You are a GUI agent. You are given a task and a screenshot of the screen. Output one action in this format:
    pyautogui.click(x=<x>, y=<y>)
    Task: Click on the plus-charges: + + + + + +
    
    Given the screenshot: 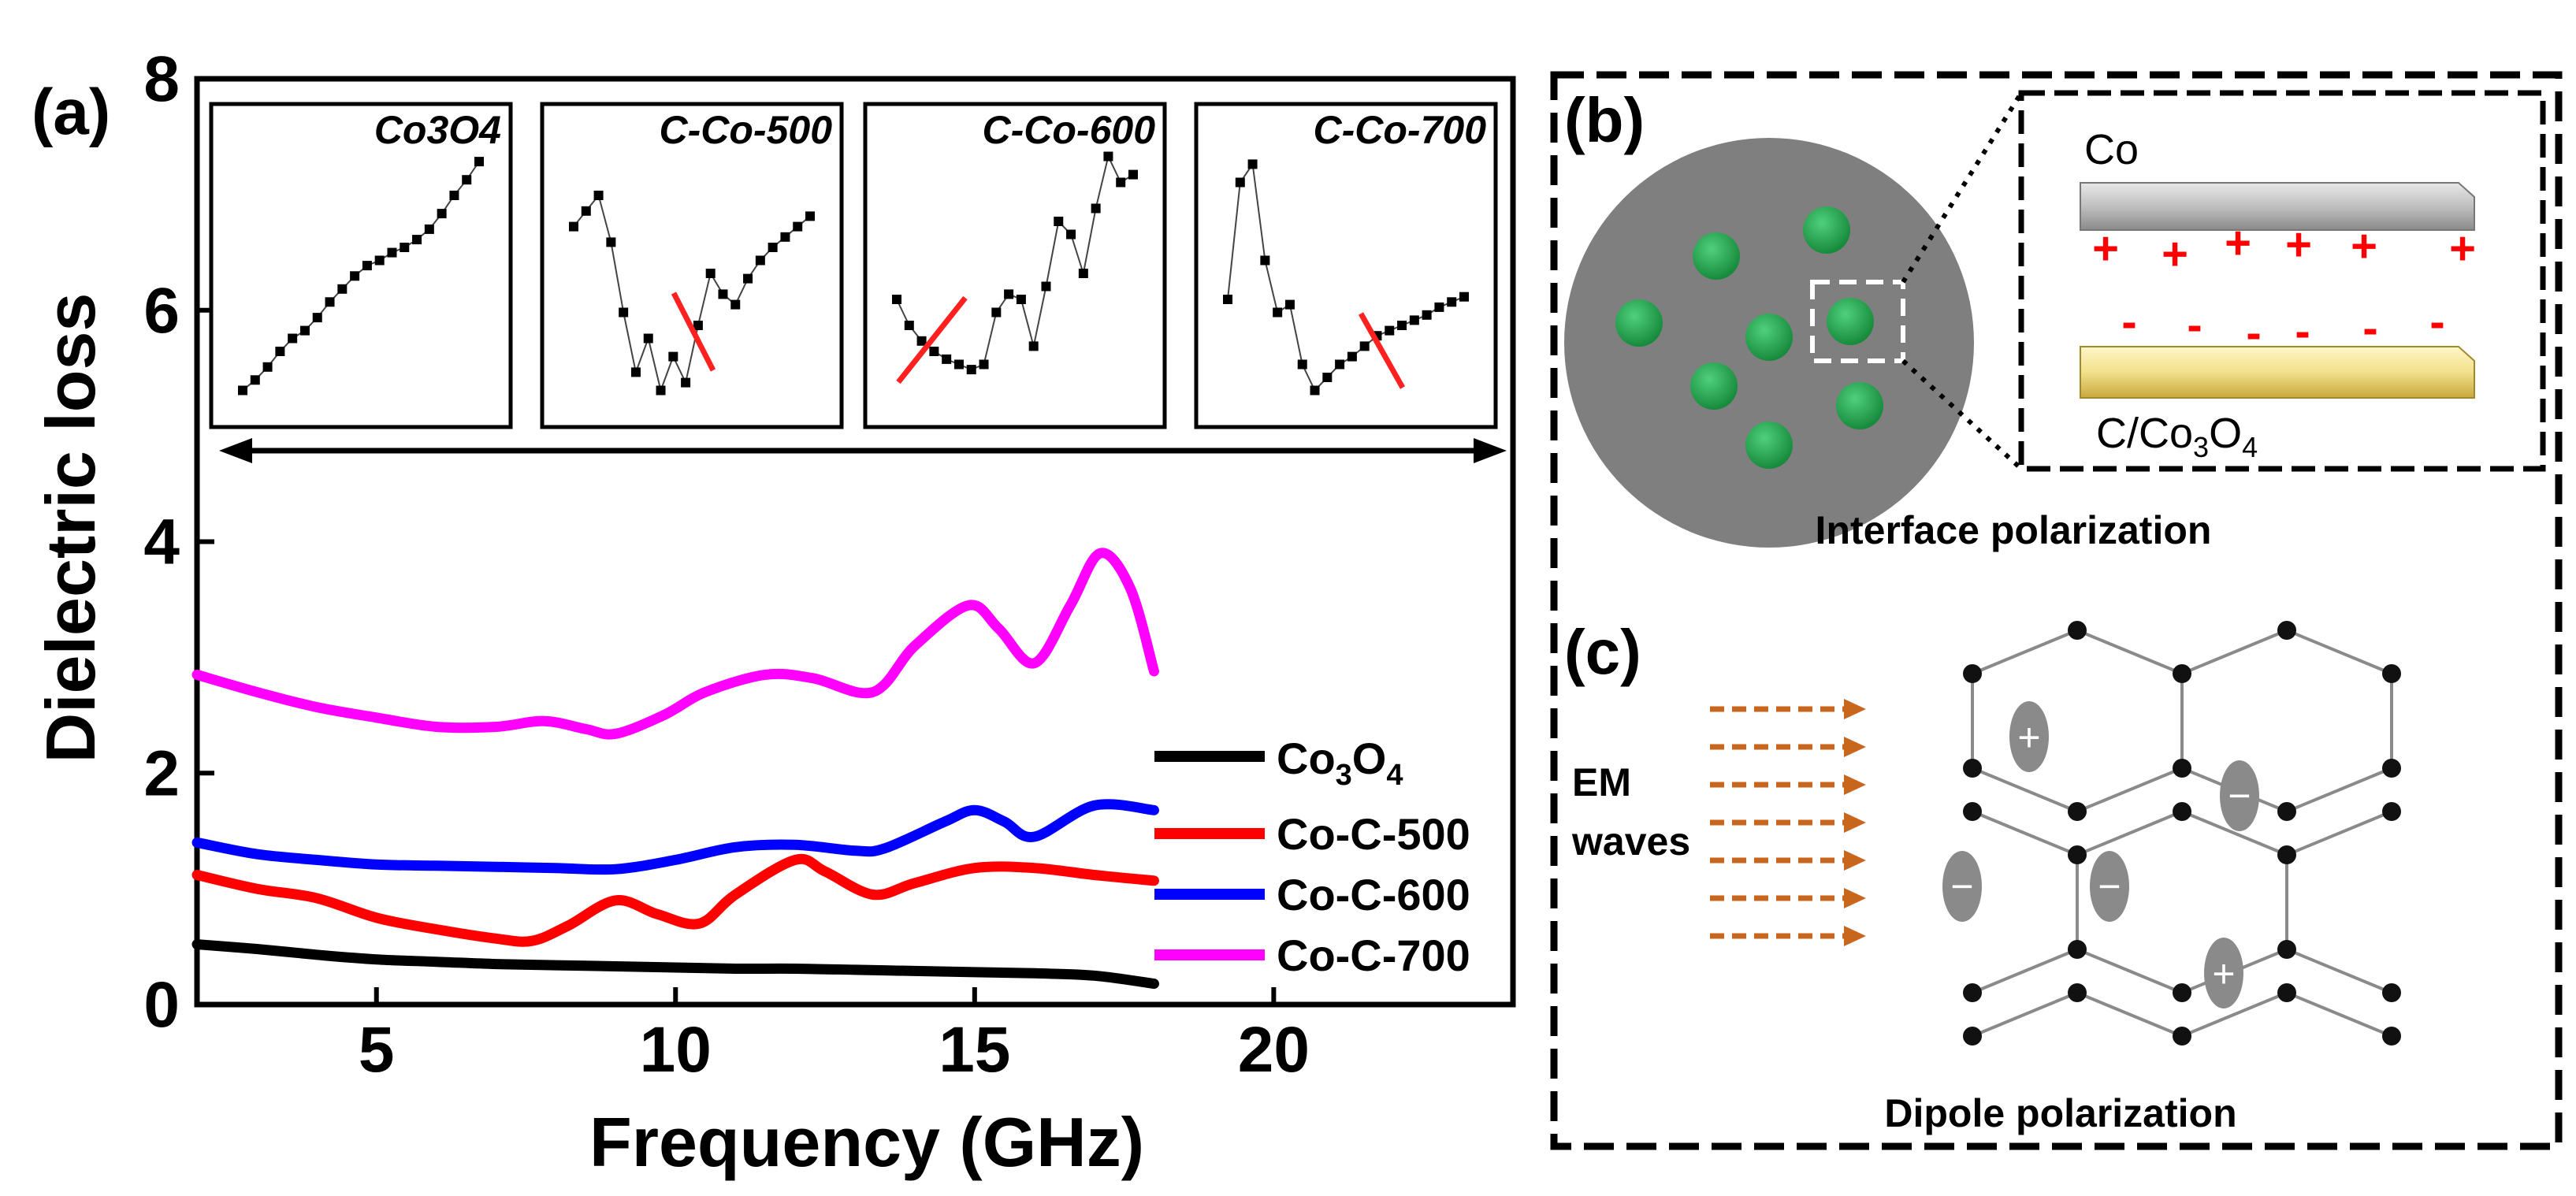 What is the action you would take?
    pyautogui.click(x=2284, y=248)
    